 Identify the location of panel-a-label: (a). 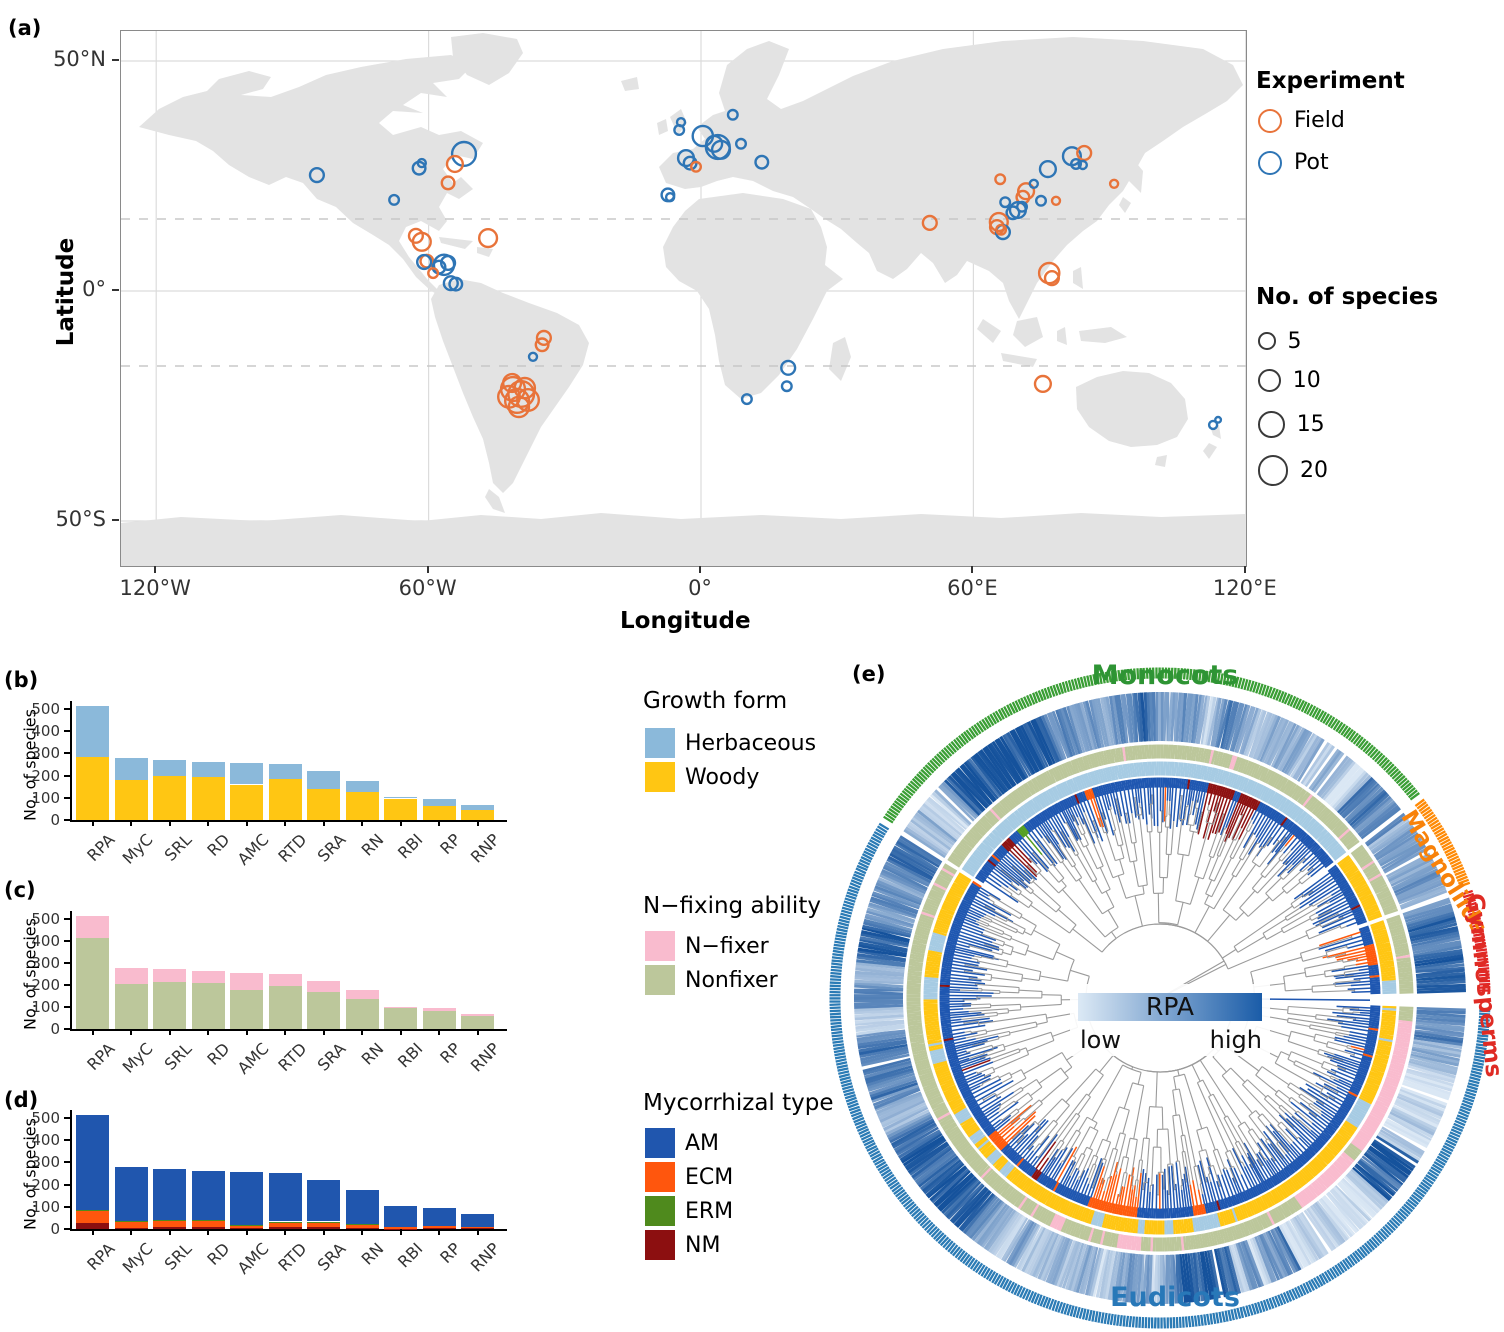
(25, 28).